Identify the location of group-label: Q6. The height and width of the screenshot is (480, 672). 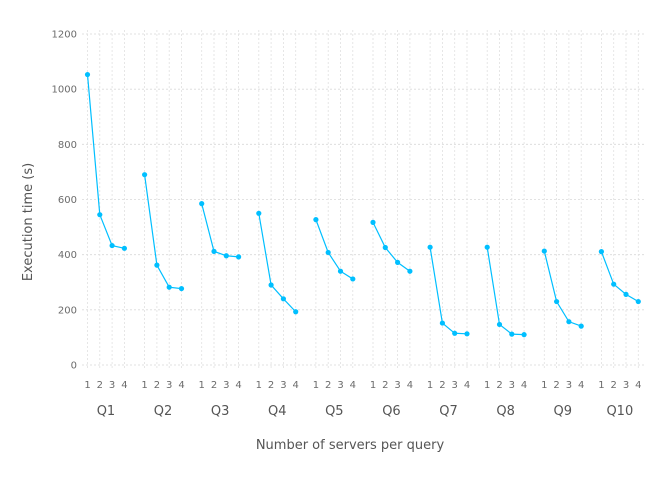
(391, 411).